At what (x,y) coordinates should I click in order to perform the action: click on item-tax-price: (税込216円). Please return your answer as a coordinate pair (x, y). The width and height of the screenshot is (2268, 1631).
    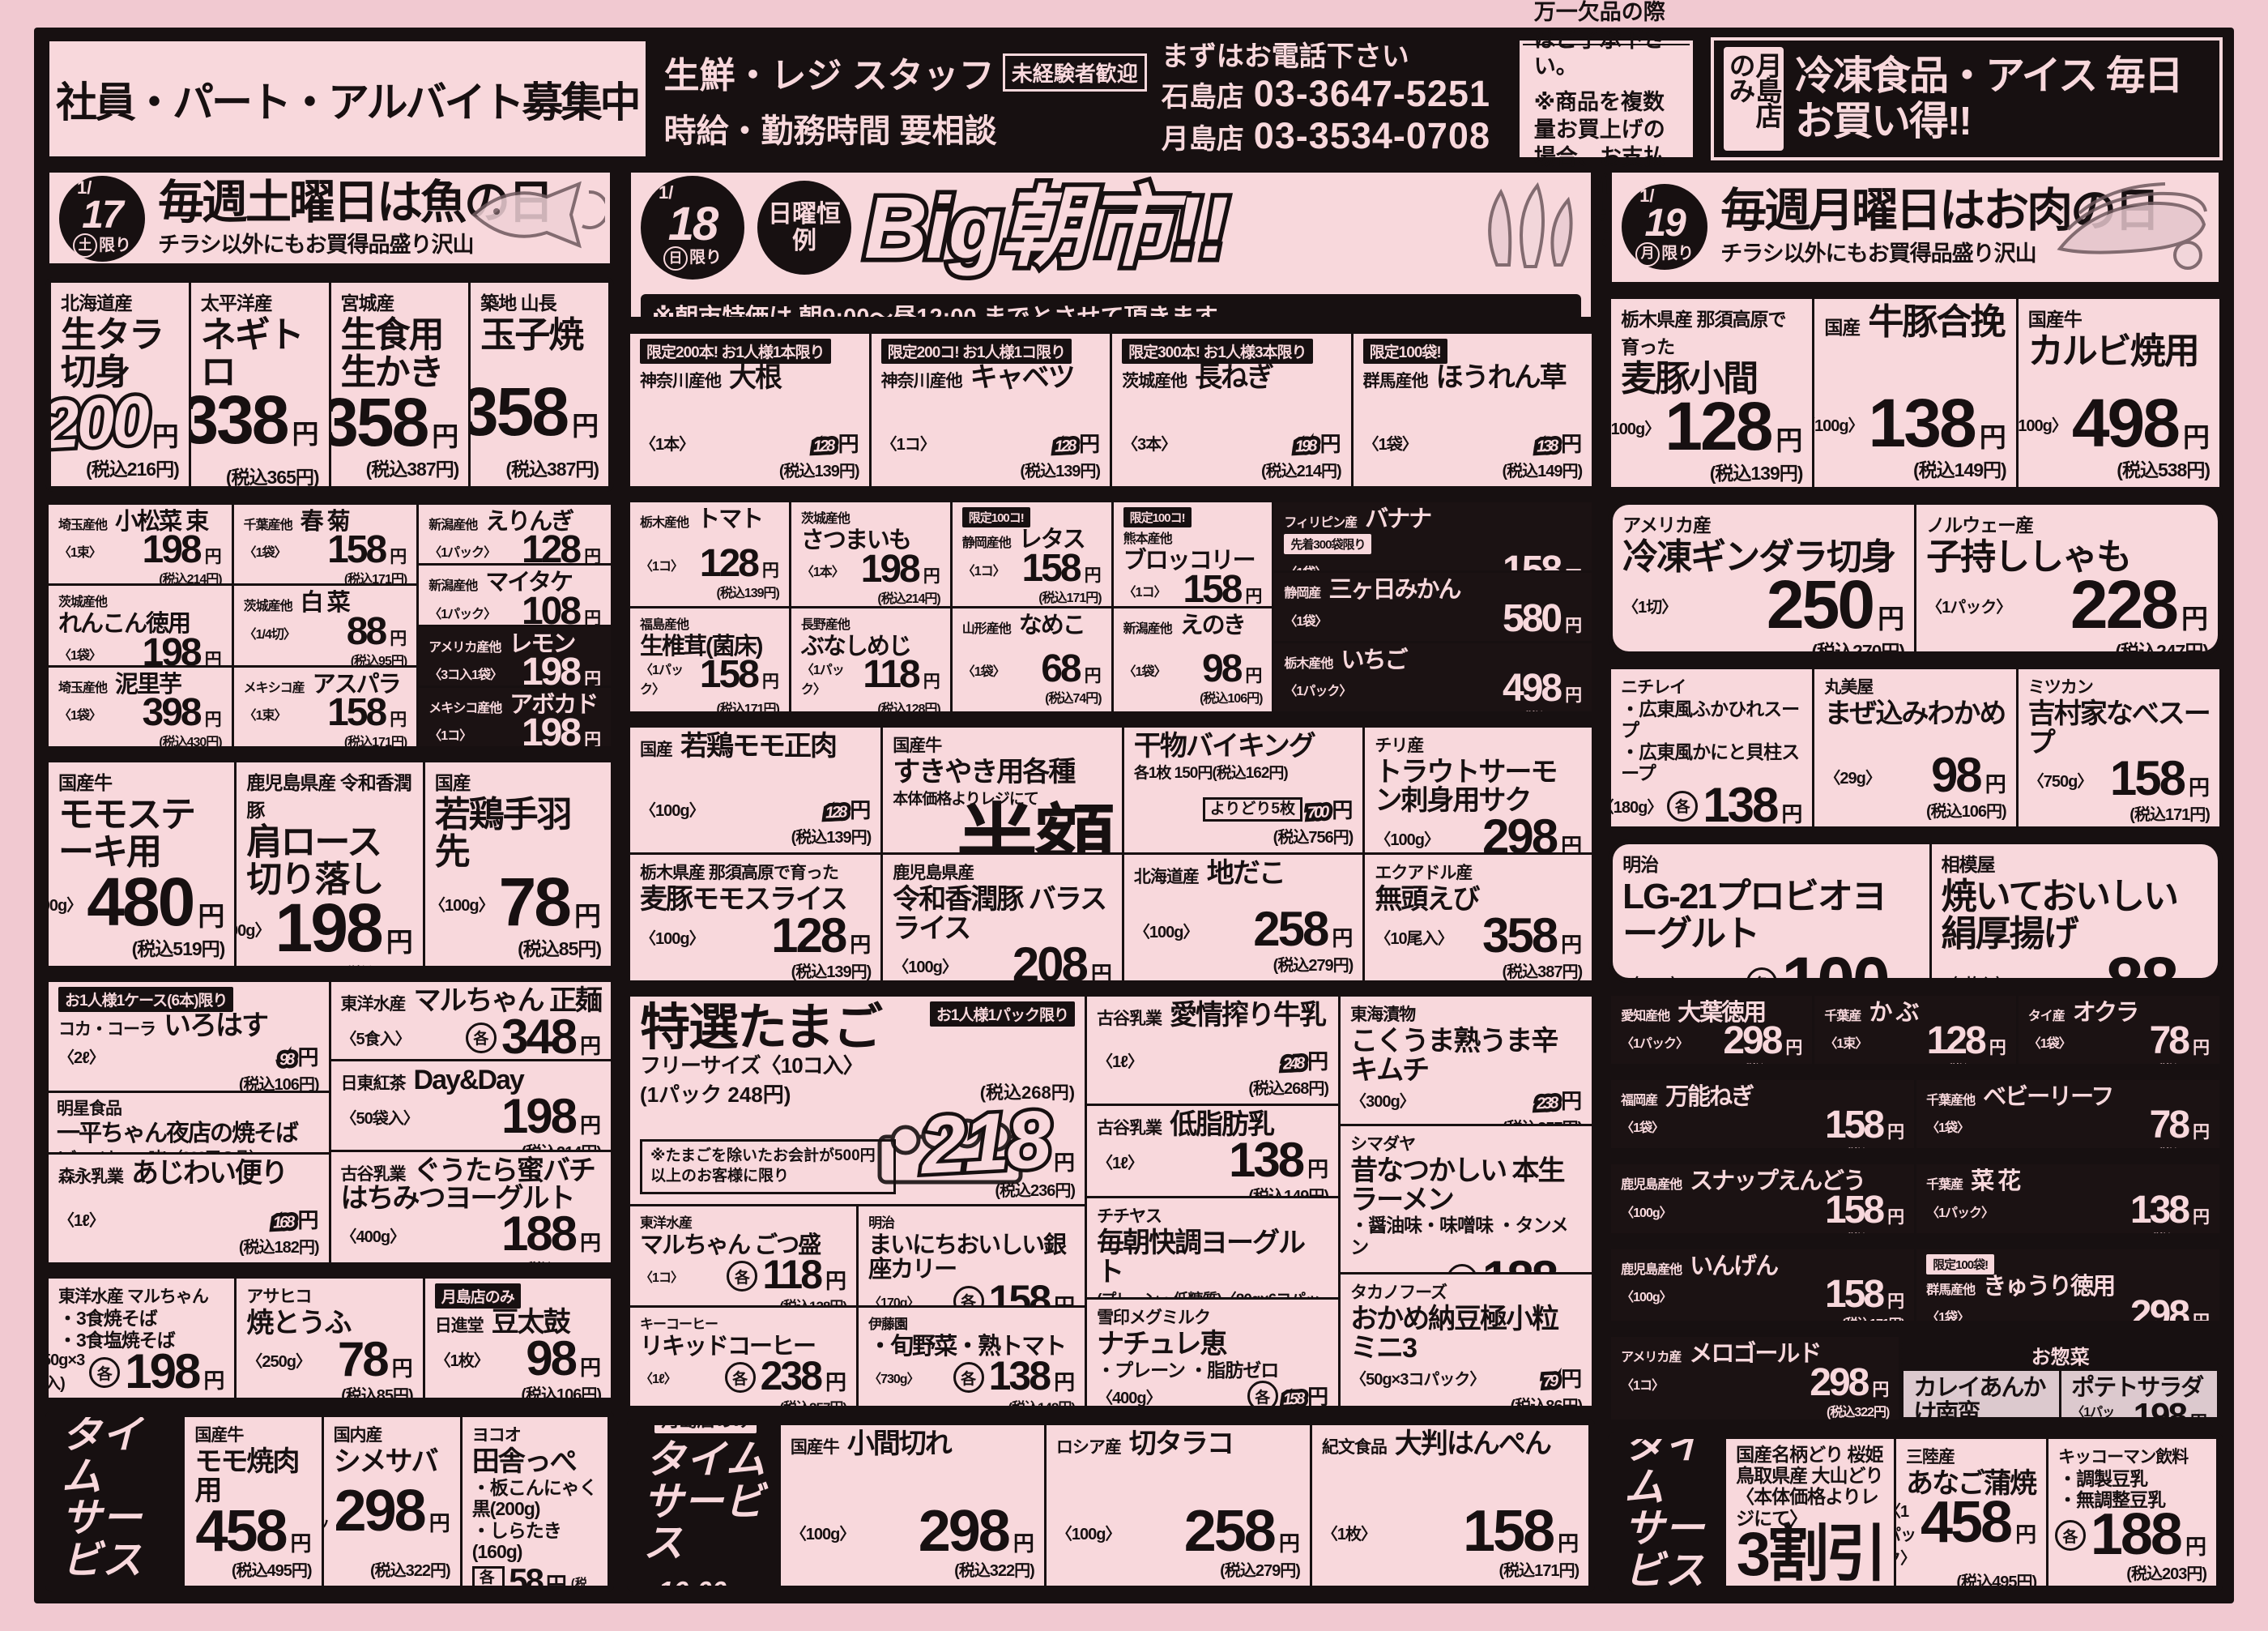
    Looking at the image, I should click on (133, 469).